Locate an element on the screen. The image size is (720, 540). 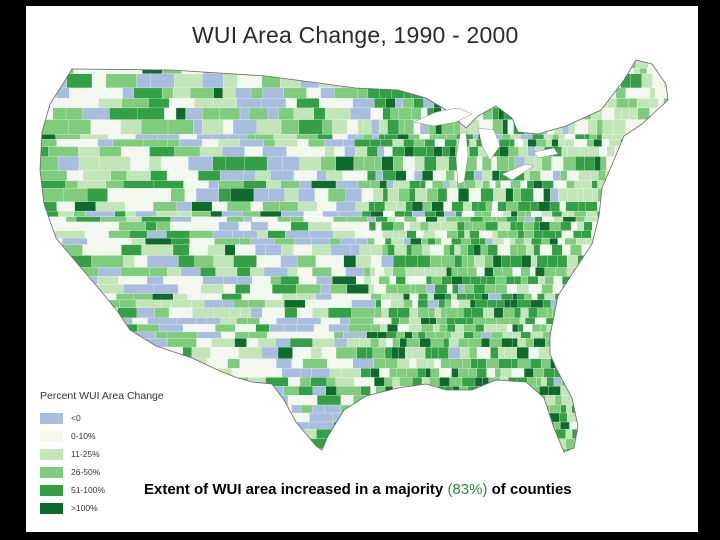
legend-label: 11-25% is located at coordinates (85, 454).